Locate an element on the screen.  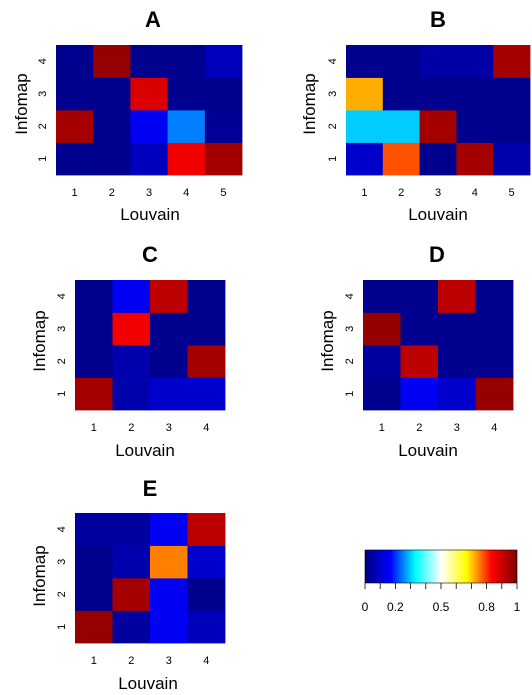
panel-e-x-label: Louvain is located at coordinates (148, 683).